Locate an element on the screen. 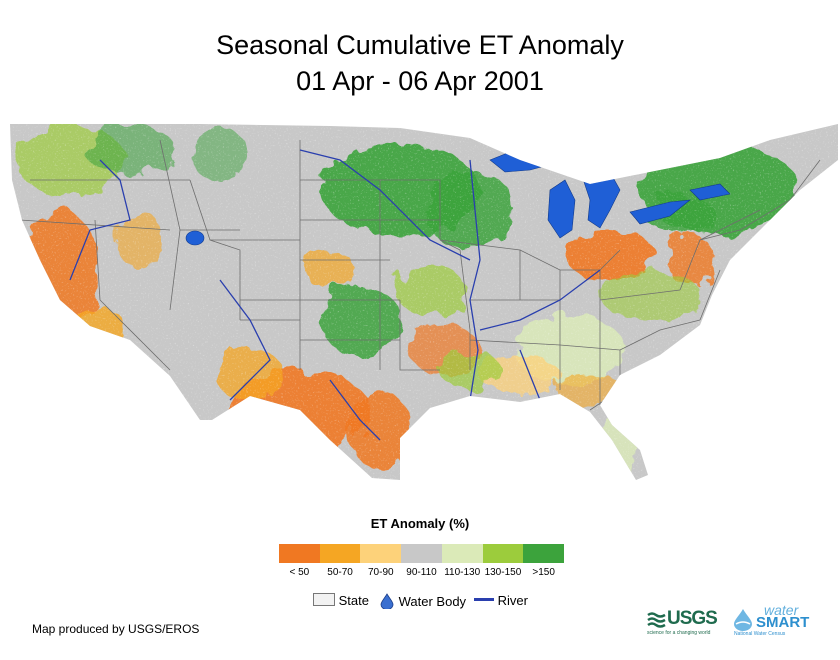  watersmart-smart-text: SMART is located at coordinates (783, 622).